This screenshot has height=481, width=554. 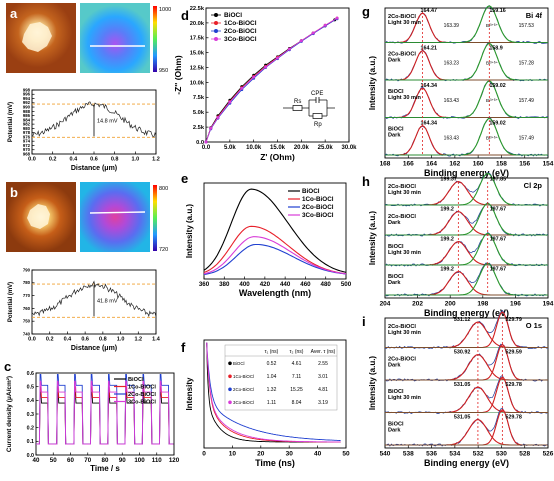 I want to click on peak-value-1: 199.2, so click(x=447, y=269).